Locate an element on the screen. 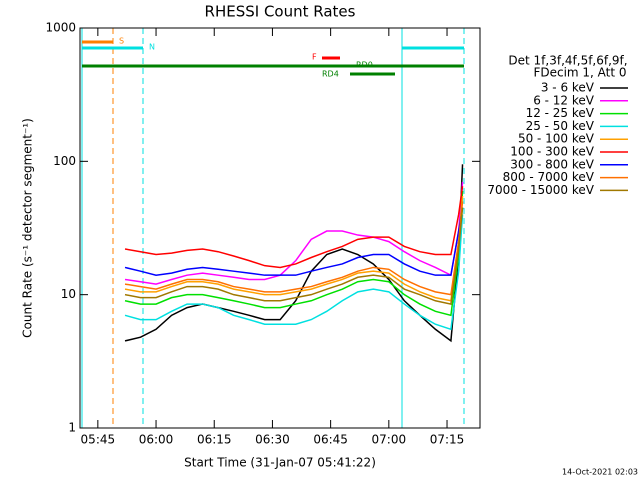 This screenshot has height=480, width=640. y-tick-label: 100 is located at coordinates (64, 161).